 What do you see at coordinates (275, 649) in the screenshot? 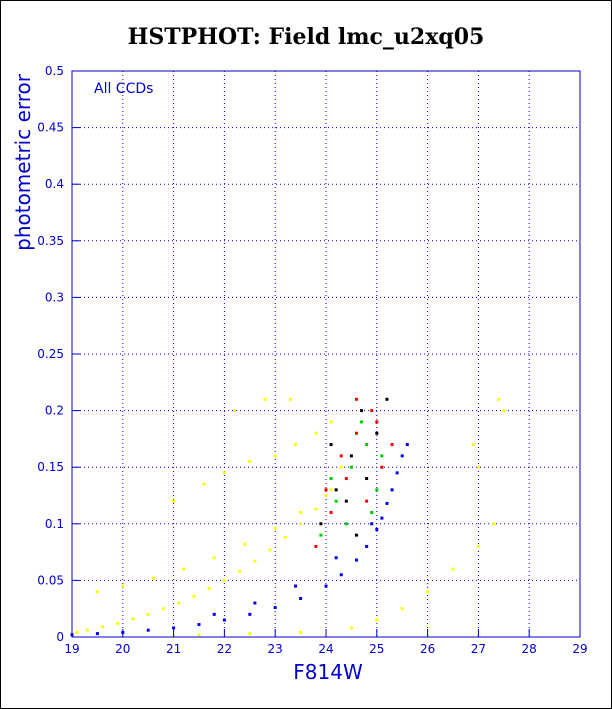
I see `x-tick-label: 23` at bounding box center [275, 649].